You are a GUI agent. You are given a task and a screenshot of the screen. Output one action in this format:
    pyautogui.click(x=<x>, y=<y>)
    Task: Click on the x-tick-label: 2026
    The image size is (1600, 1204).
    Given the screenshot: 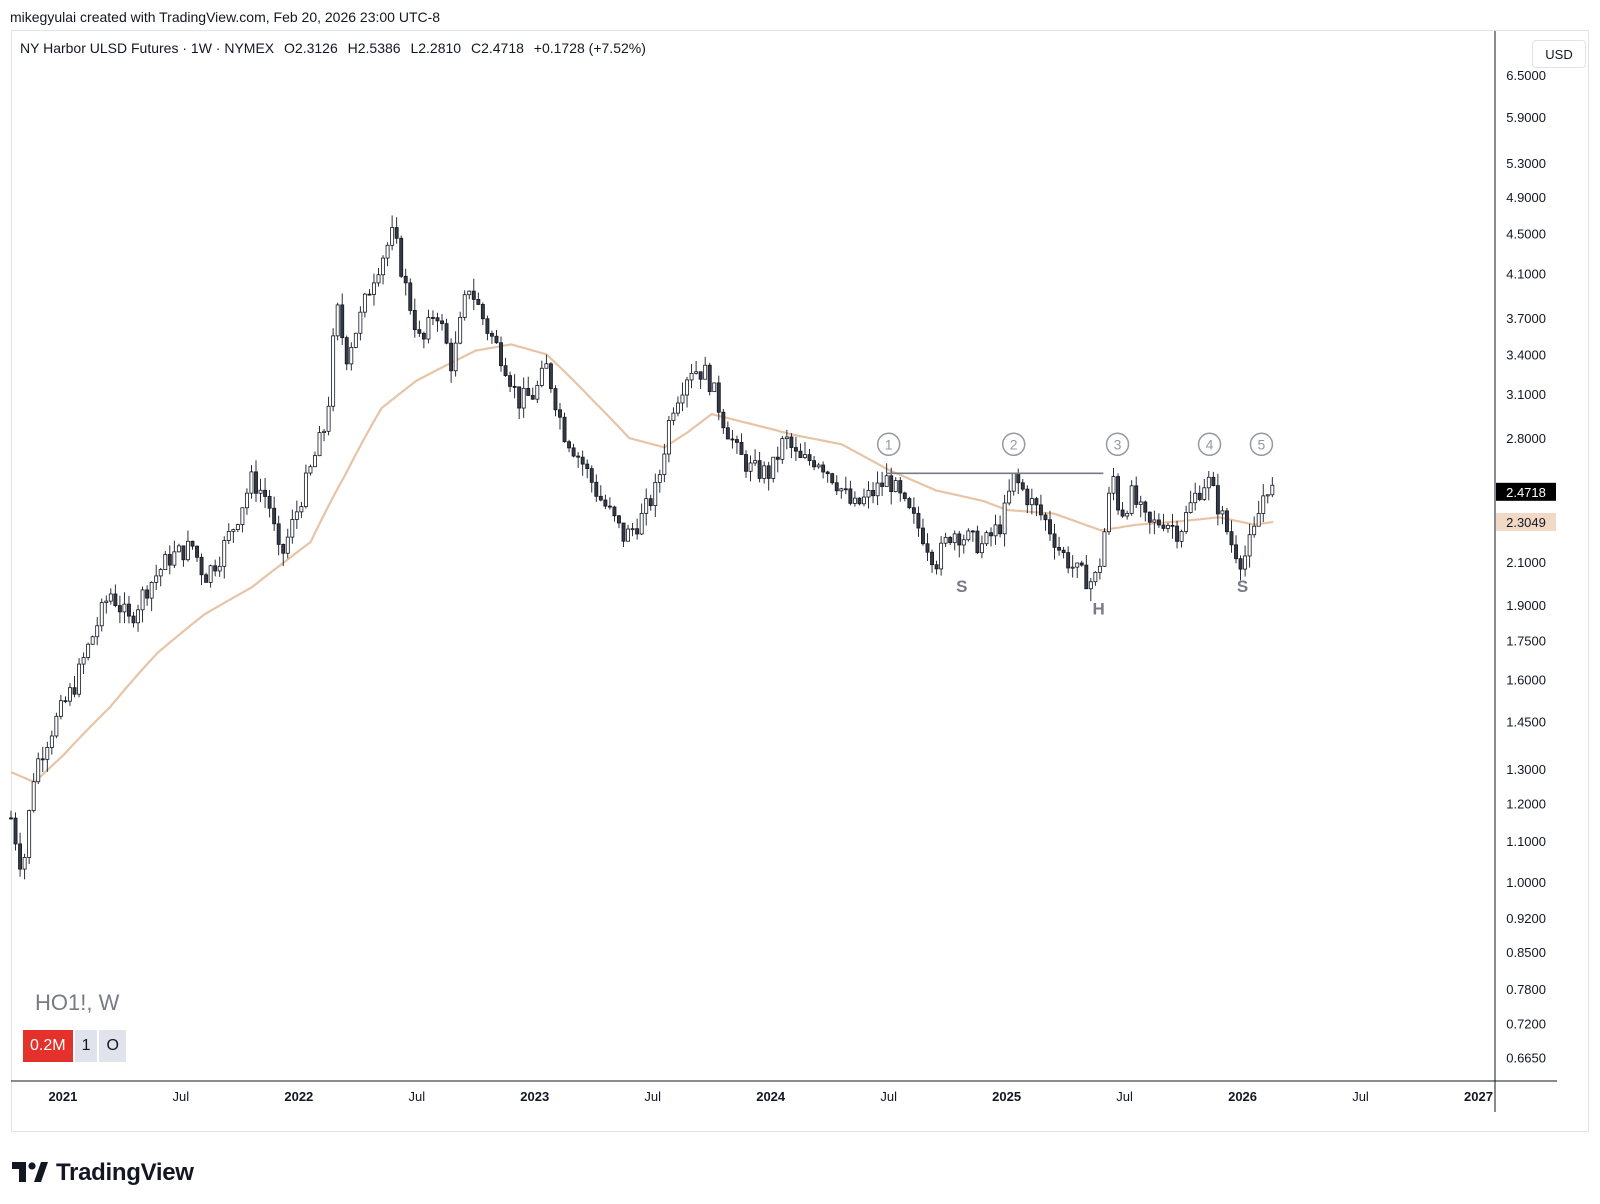 What is the action you would take?
    pyautogui.click(x=1242, y=1096)
    